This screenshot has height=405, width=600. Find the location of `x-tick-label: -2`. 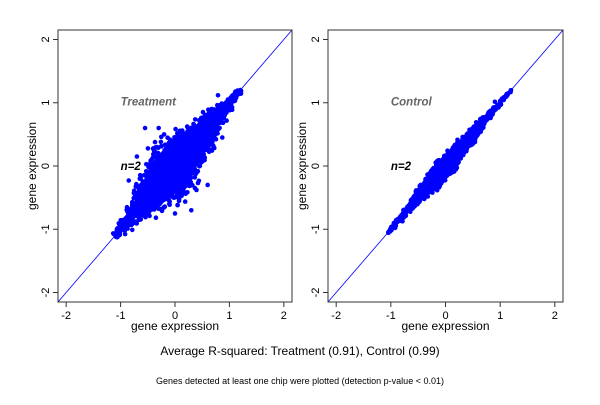

x-tick-label: -2 is located at coordinates (66, 316).